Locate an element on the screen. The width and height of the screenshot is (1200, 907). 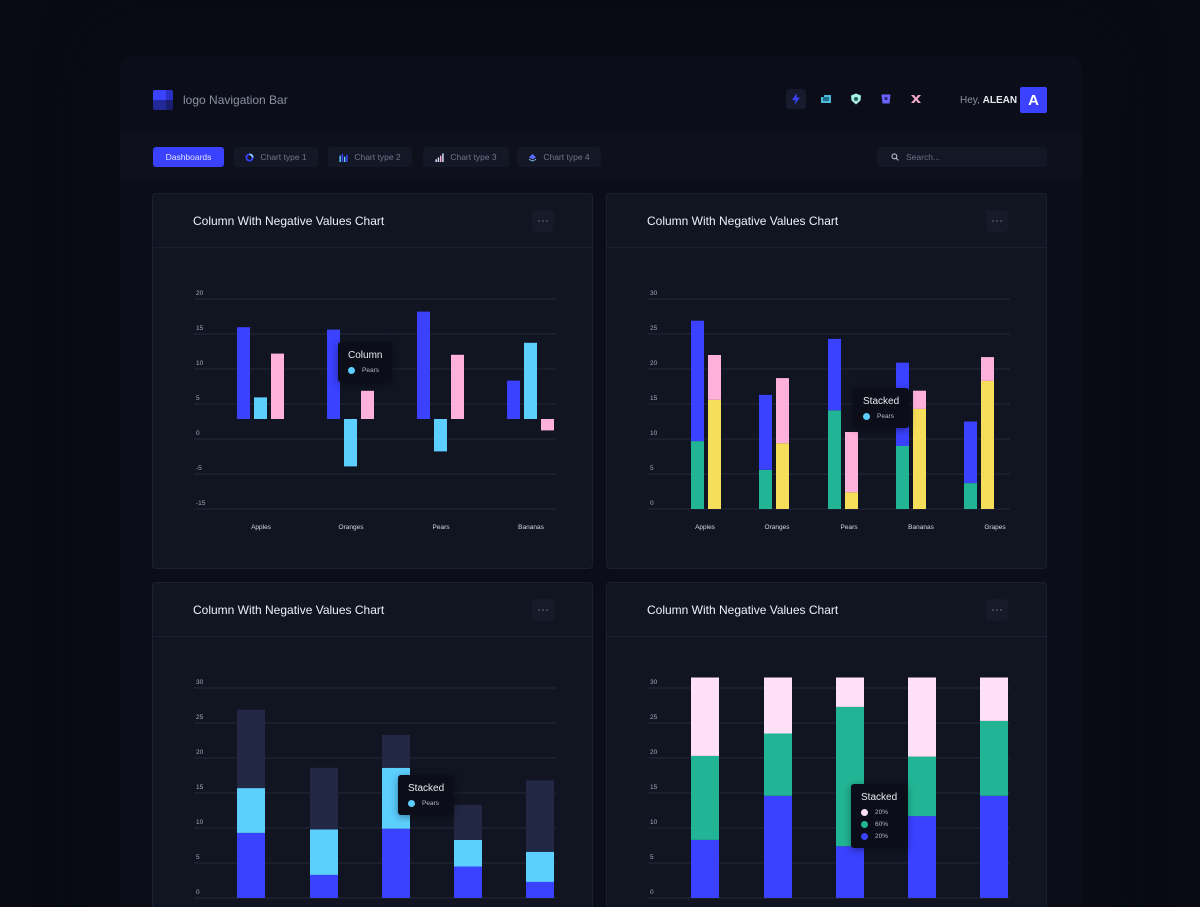
x-tick-label: Grapes is located at coordinates (995, 527).